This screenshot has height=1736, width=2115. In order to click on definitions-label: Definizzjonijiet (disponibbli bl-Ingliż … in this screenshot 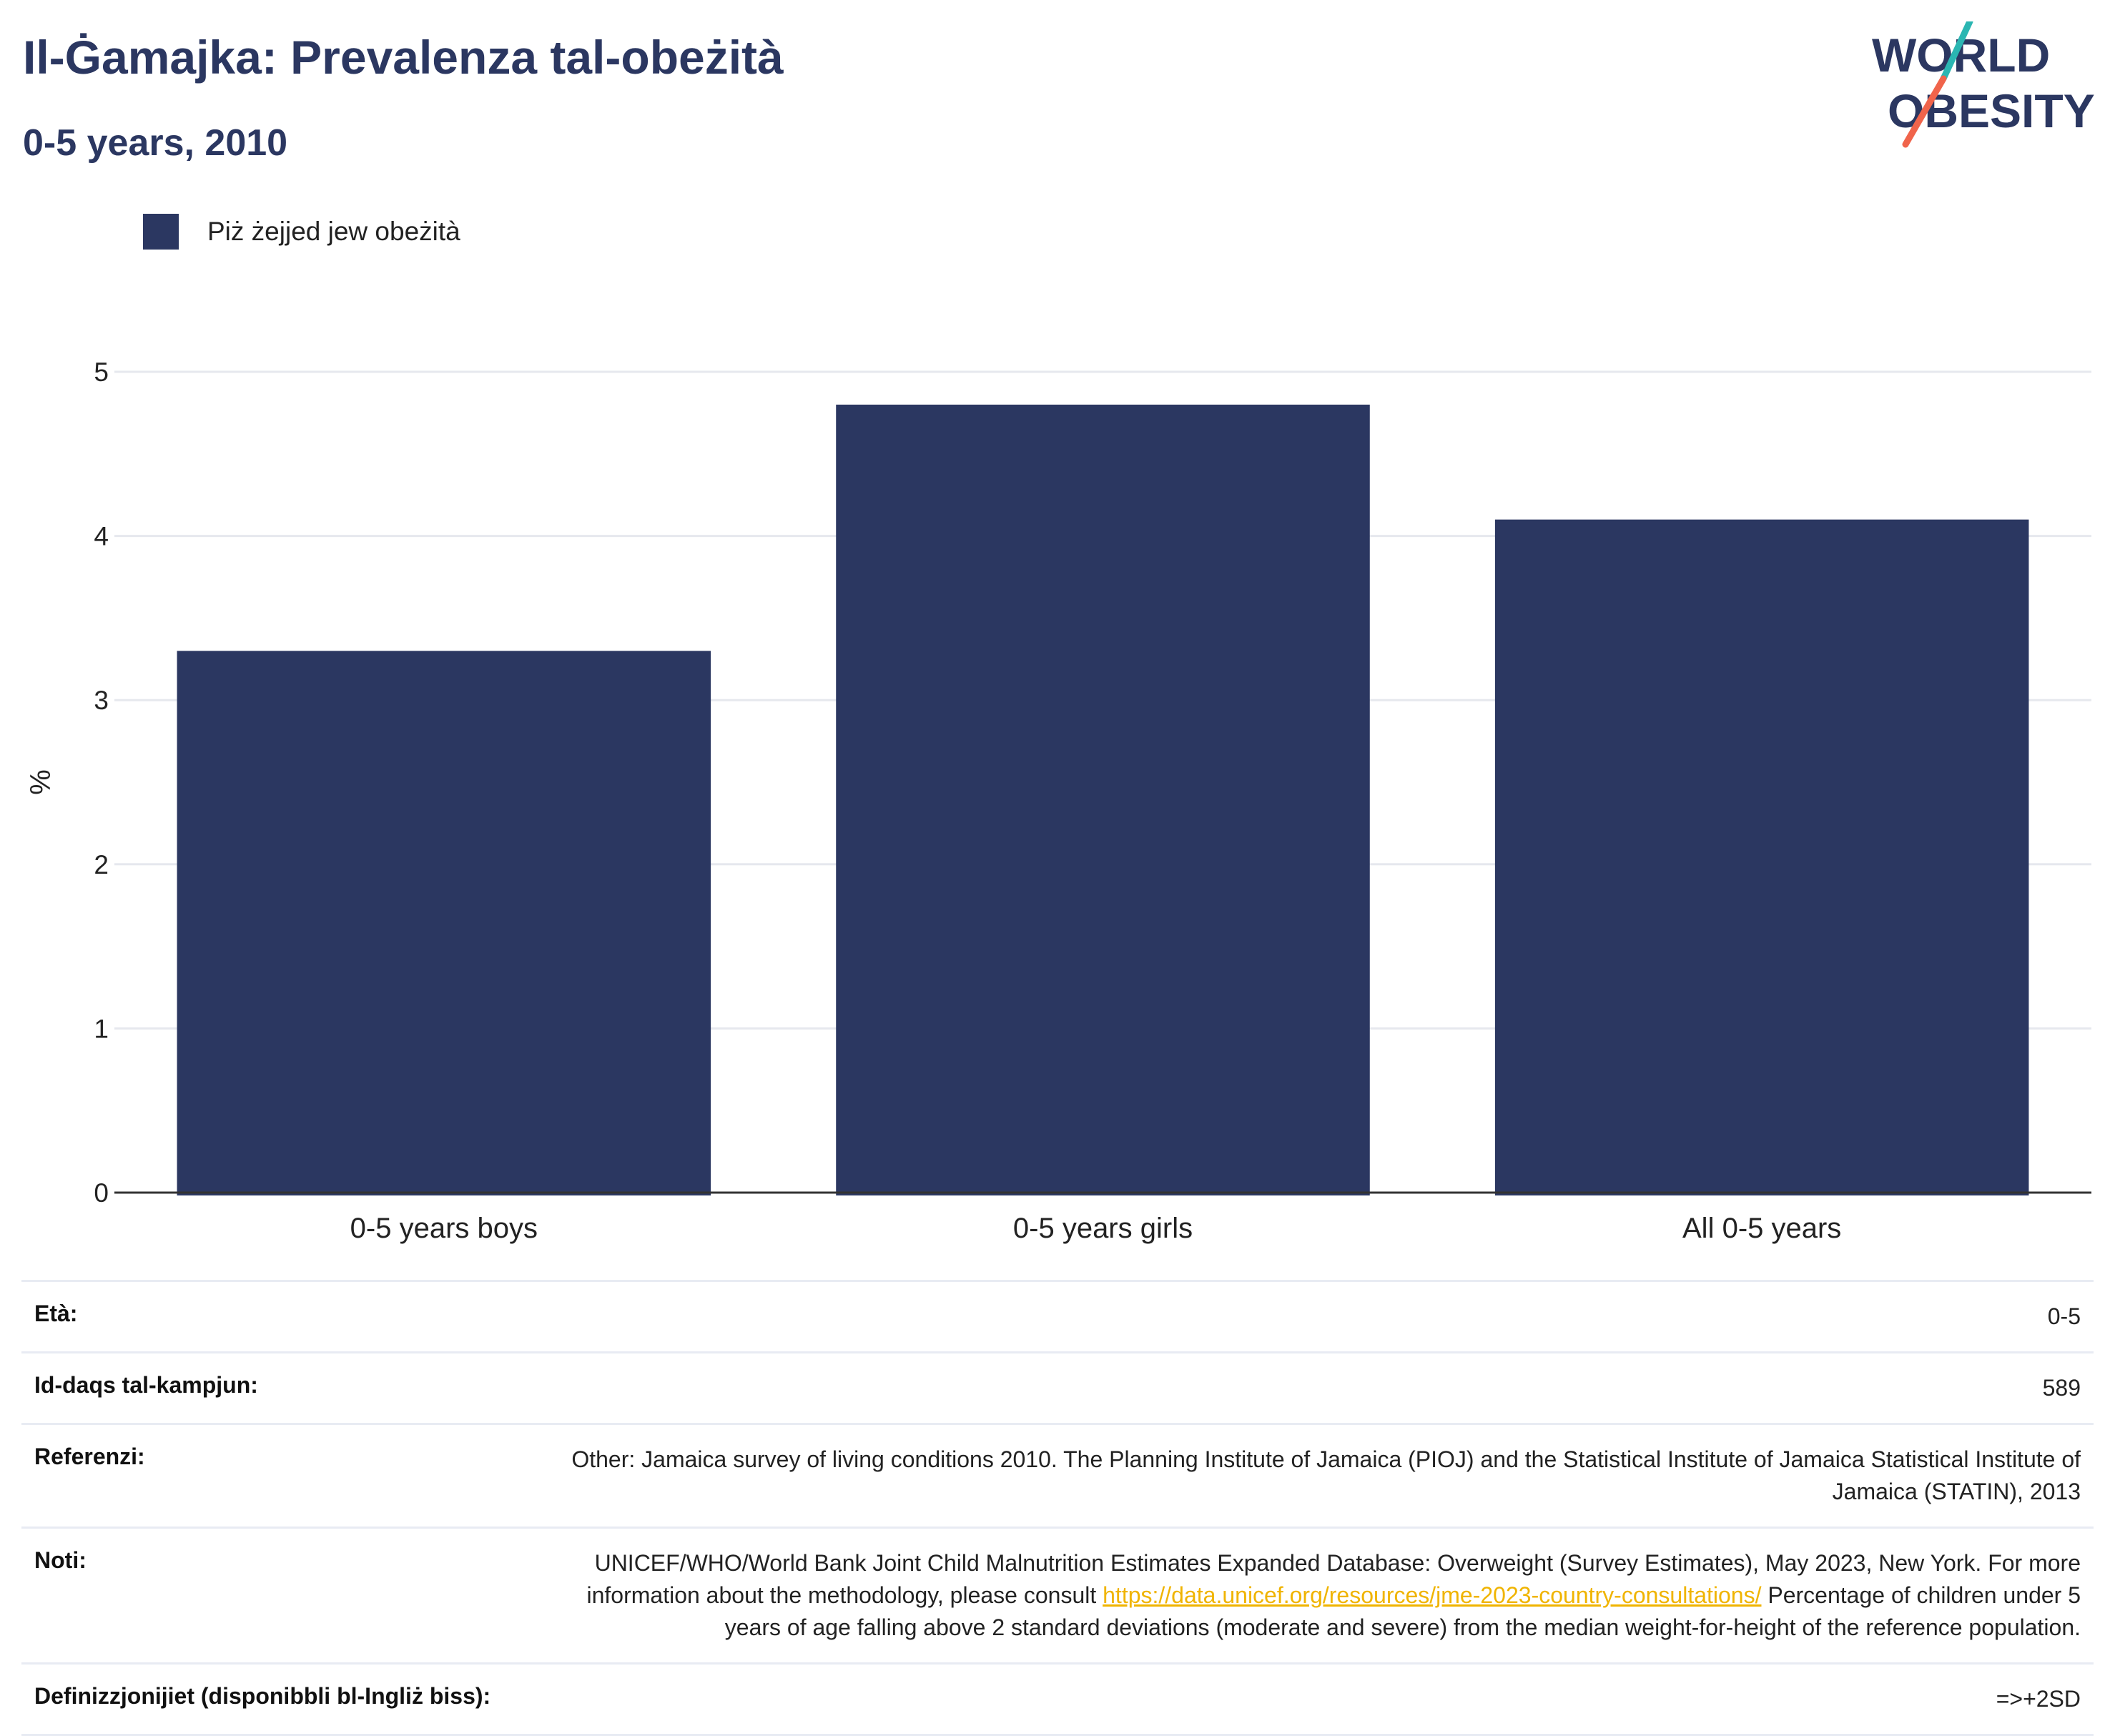, I will do `click(262, 1696)`.